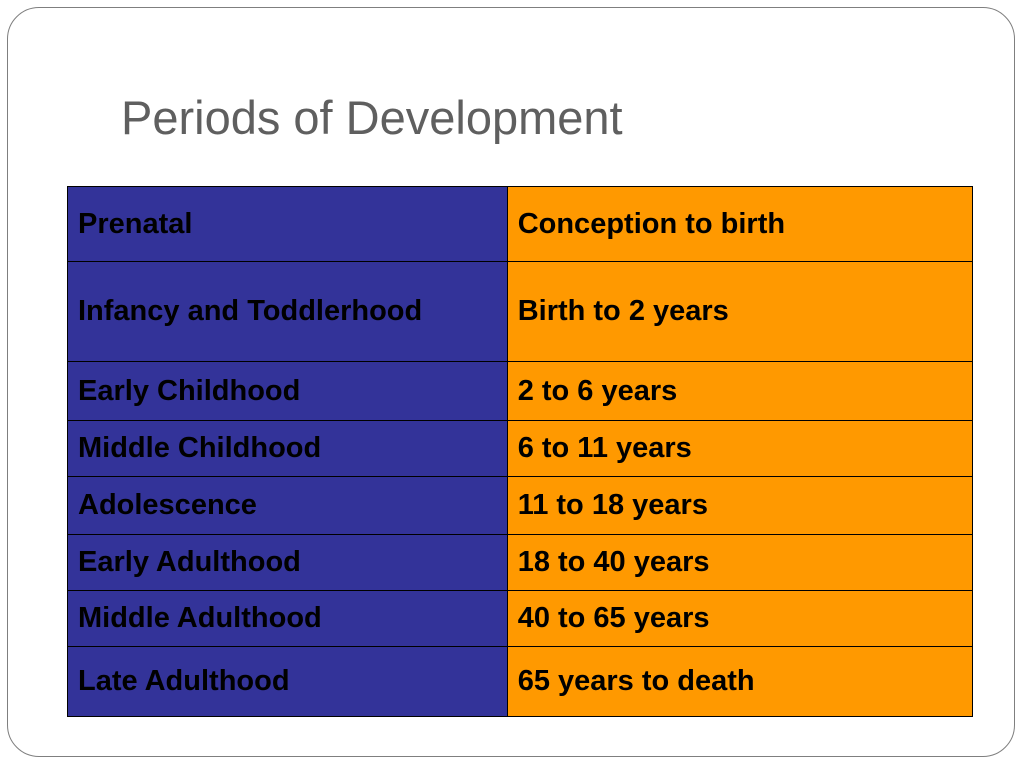  I want to click on period-cell: Middle Childhood, so click(287, 448).